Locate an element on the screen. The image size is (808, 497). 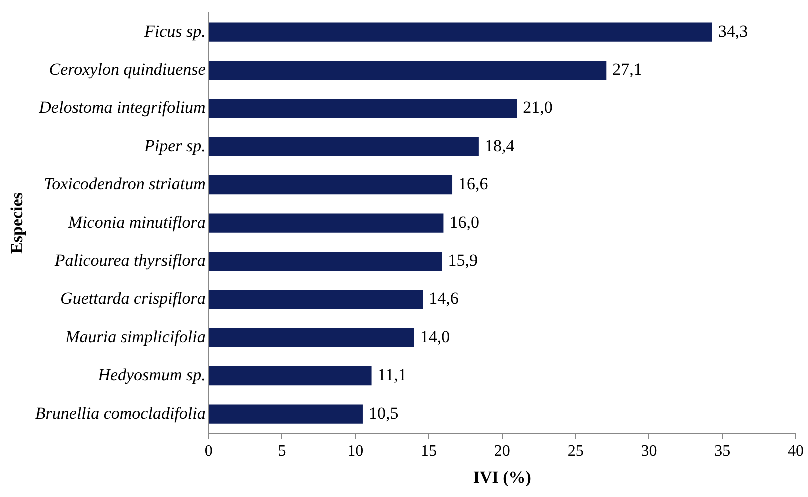
y-tick-label: Toxicodendron striatum is located at coordinates (125, 184).